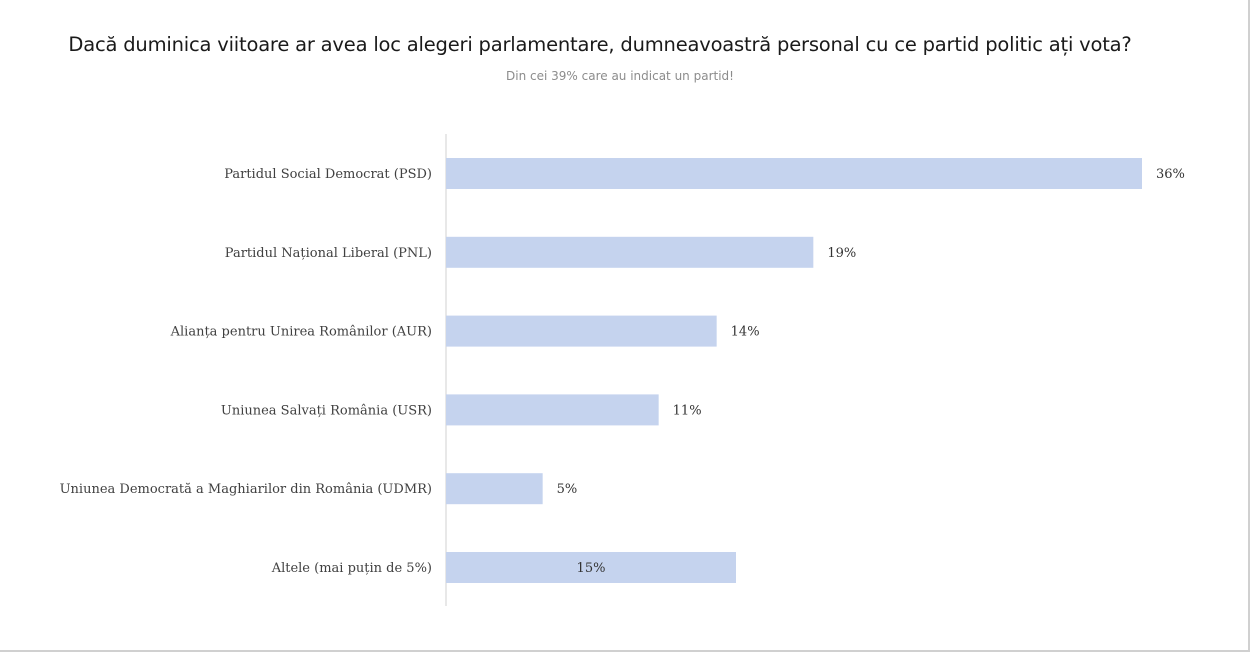  I want to click on value-label: 11%, so click(687, 410).